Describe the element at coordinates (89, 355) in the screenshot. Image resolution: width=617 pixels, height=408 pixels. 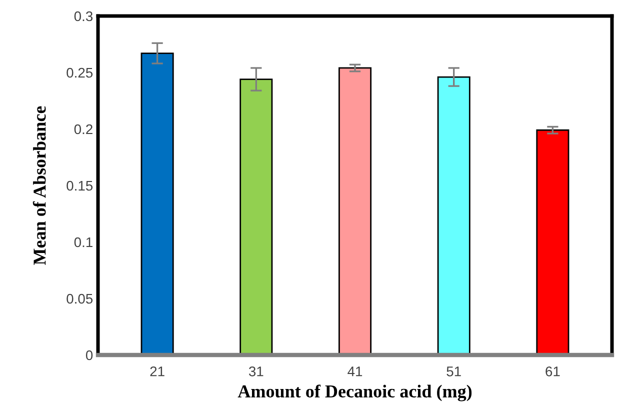
I see `y-tick-label: 0` at that location.